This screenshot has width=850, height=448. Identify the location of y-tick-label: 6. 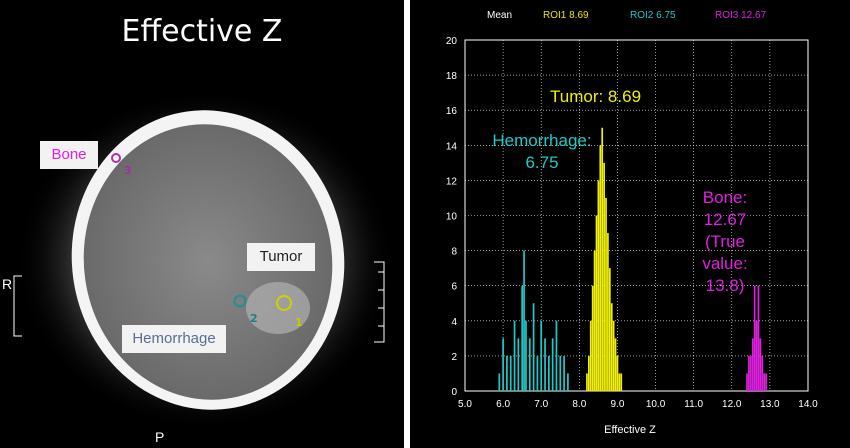
(454, 287).